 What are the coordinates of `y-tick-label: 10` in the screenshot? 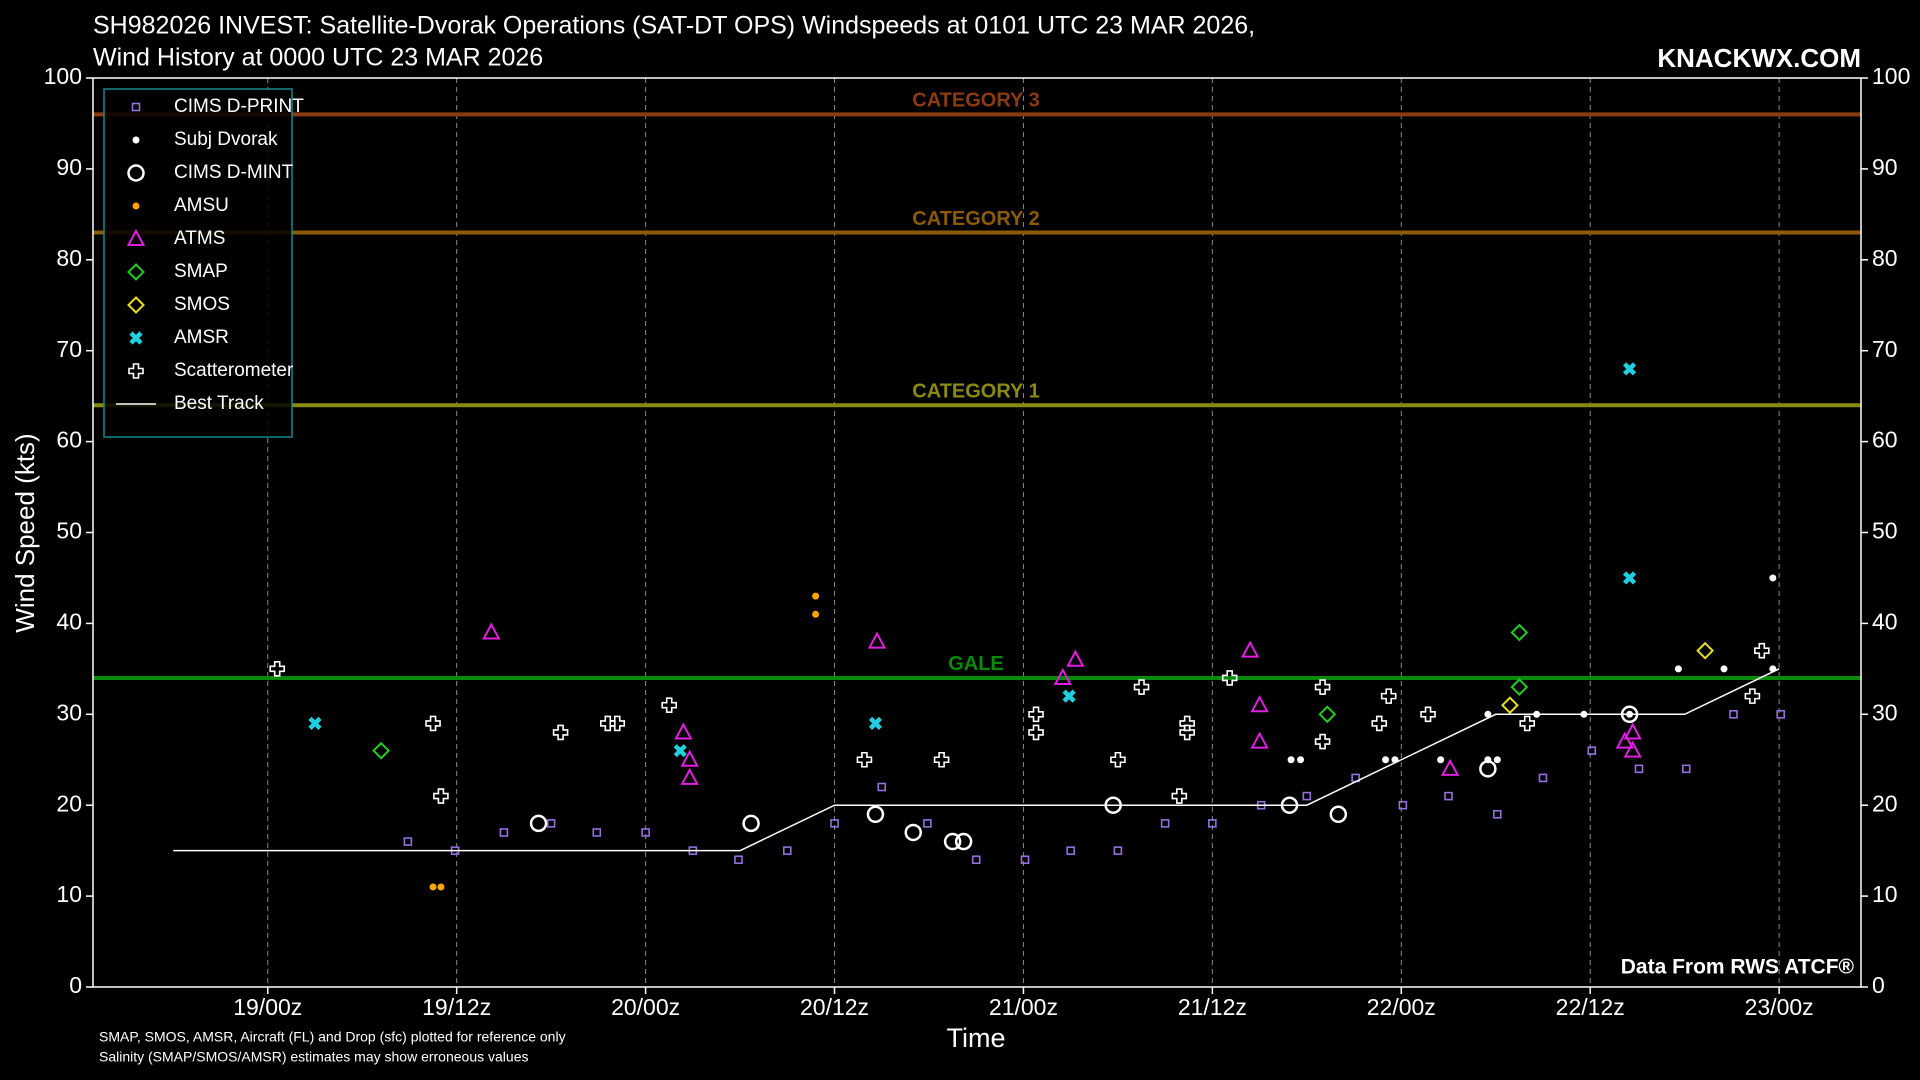 It's located at (69, 894).